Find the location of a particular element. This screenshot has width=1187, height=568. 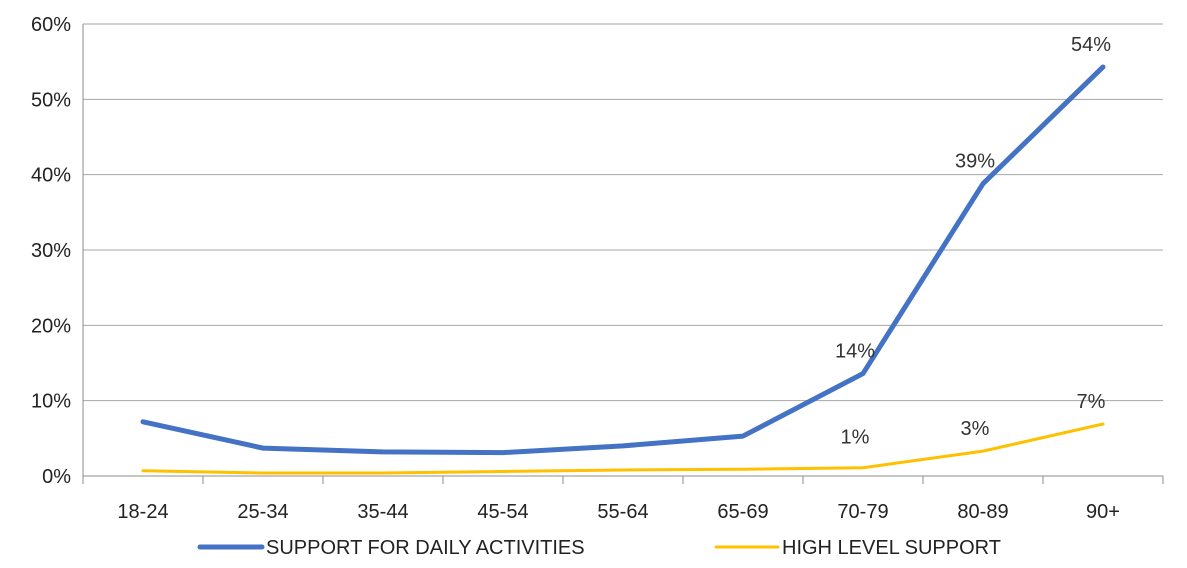

data-label: 7% is located at coordinates (1091, 402).